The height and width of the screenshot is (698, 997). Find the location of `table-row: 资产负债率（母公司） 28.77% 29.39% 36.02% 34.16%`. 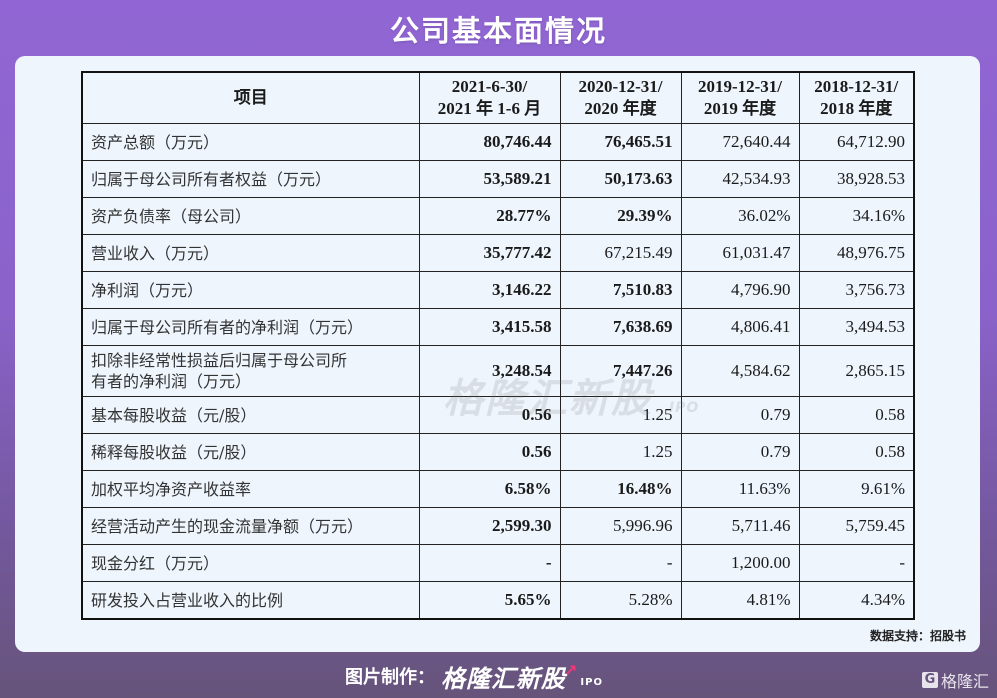

table-row: 资产负债率（母公司） 28.77% 29.39% 36.02% 34.16% is located at coordinates (498, 216).